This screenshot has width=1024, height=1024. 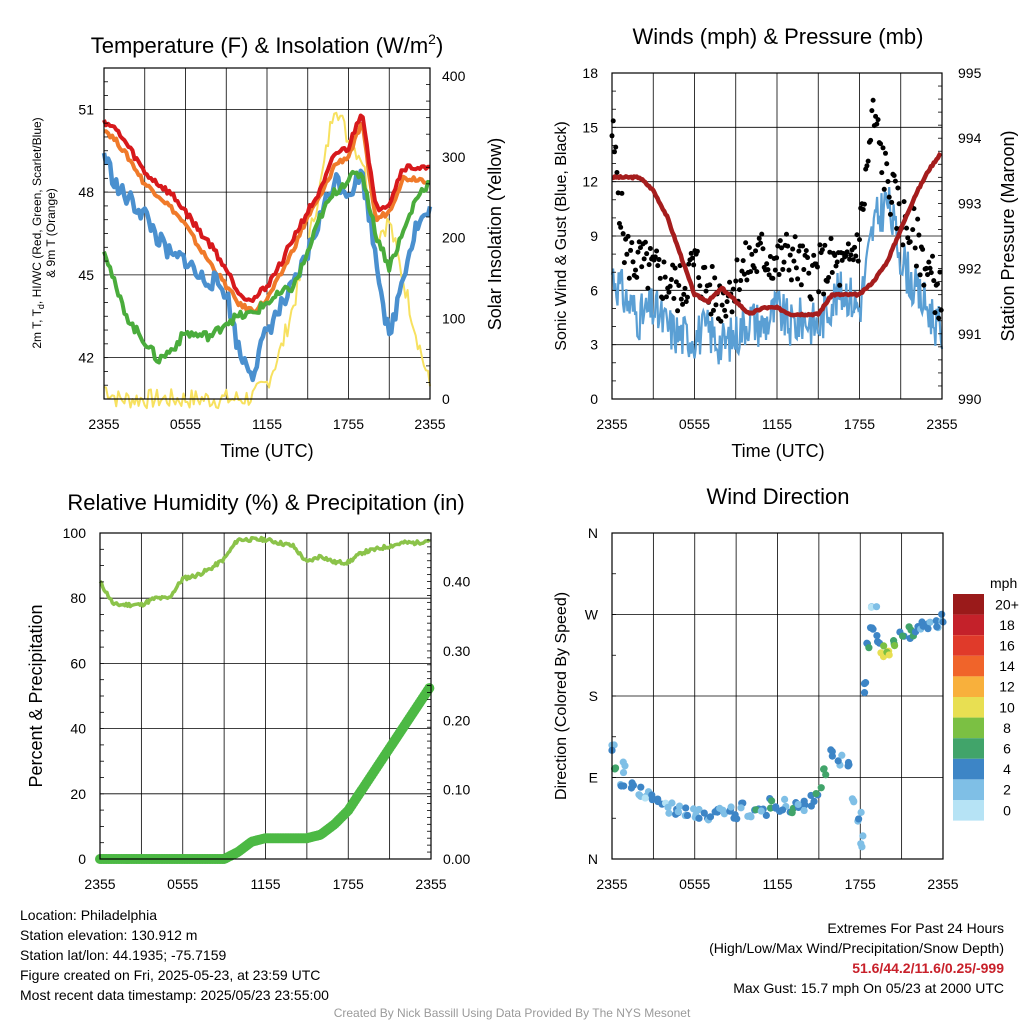 I want to click on colorbar-label: 0, so click(x=1007, y=810).